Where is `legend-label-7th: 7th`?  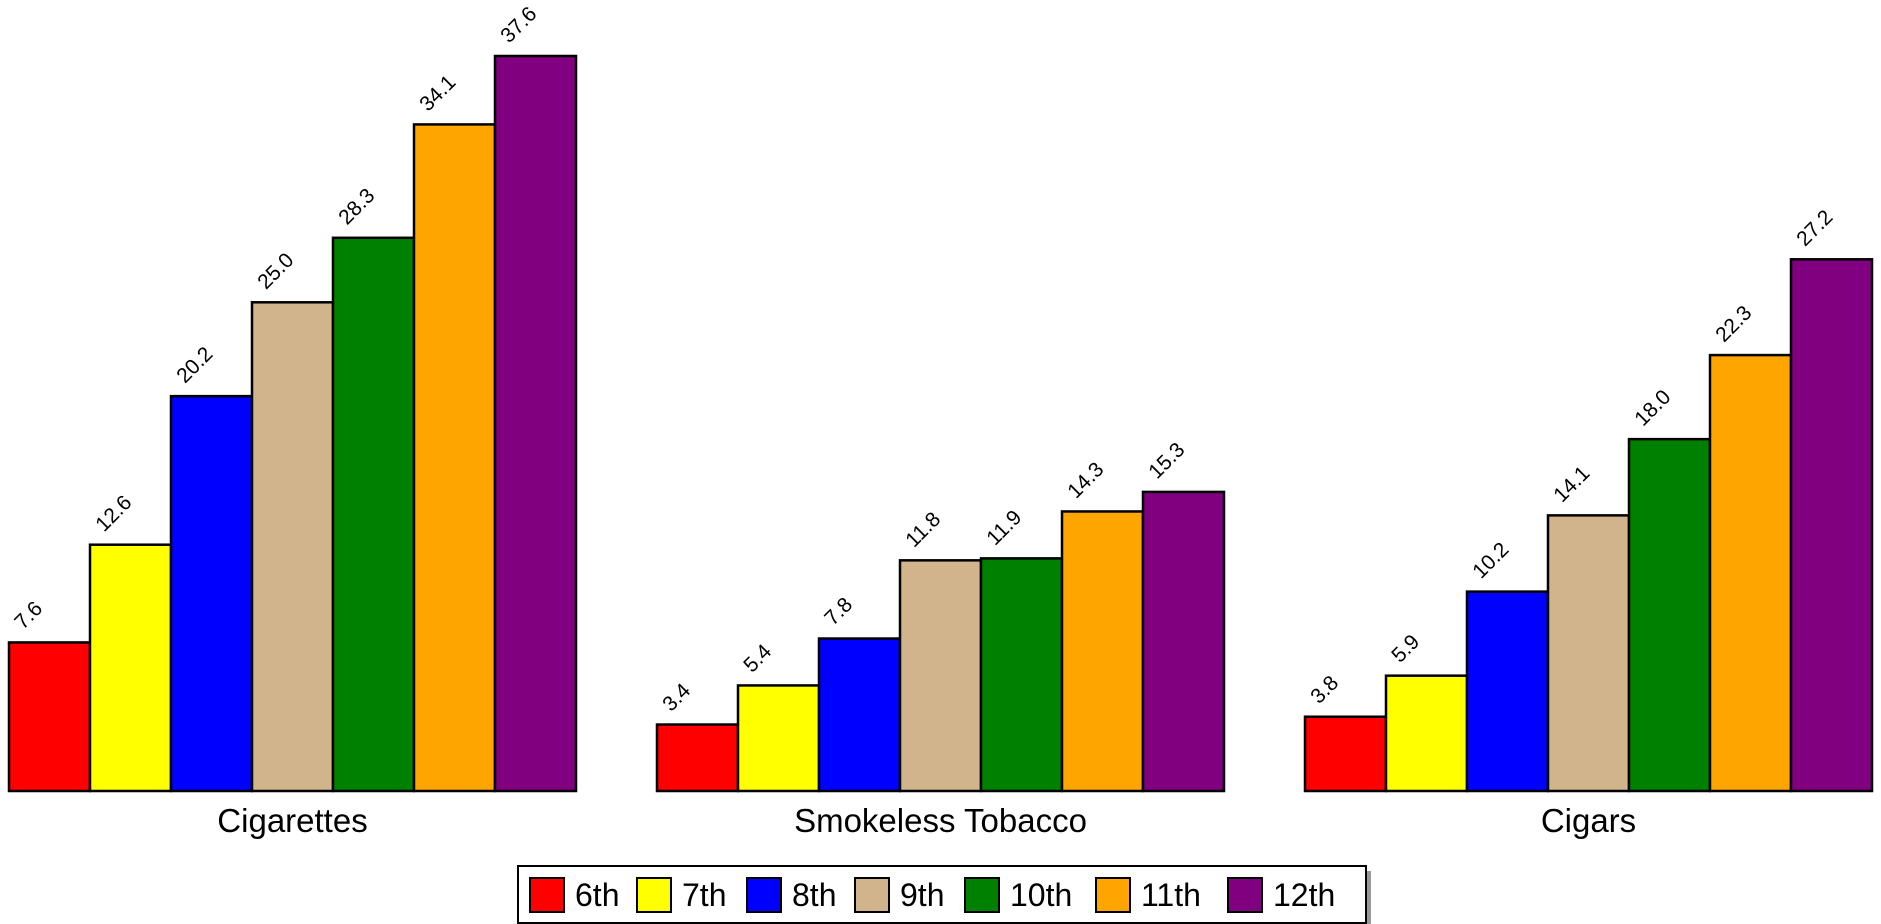
legend-label-7th: 7th is located at coordinates (704, 895).